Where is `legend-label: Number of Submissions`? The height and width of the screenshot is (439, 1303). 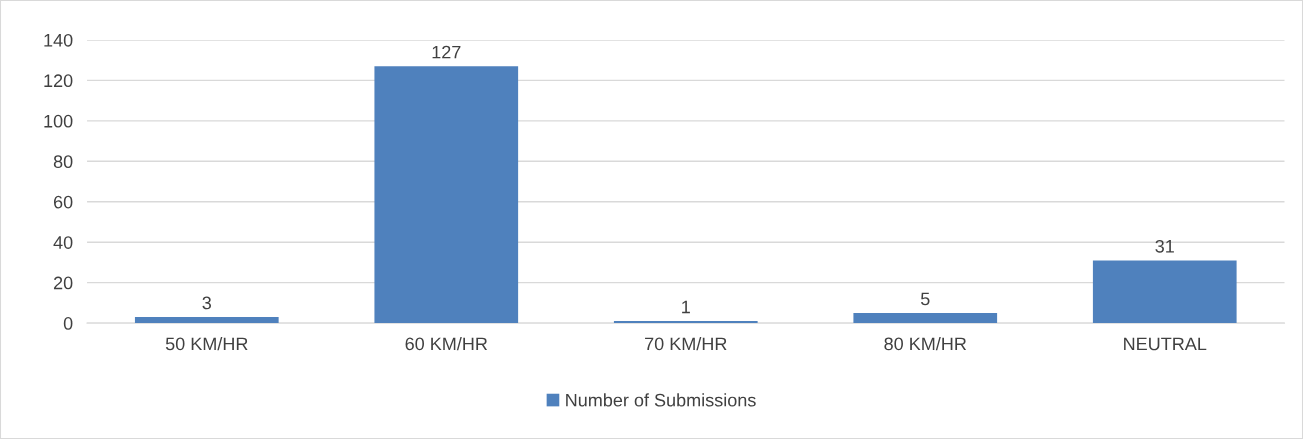 legend-label: Number of Submissions is located at coordinates (661, 400).